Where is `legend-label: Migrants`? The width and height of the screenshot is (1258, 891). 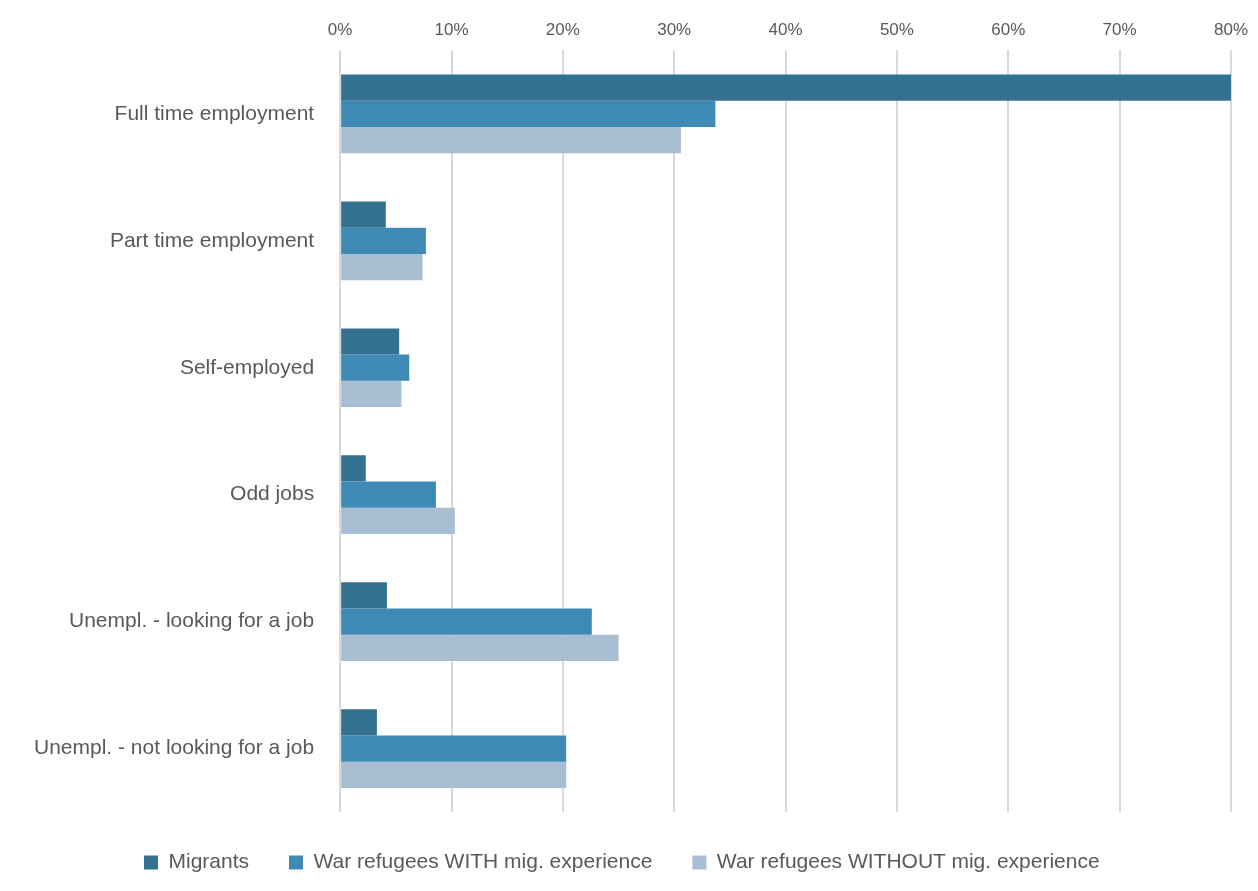 legend-label: Migrants is located at coordinates (209, 861).